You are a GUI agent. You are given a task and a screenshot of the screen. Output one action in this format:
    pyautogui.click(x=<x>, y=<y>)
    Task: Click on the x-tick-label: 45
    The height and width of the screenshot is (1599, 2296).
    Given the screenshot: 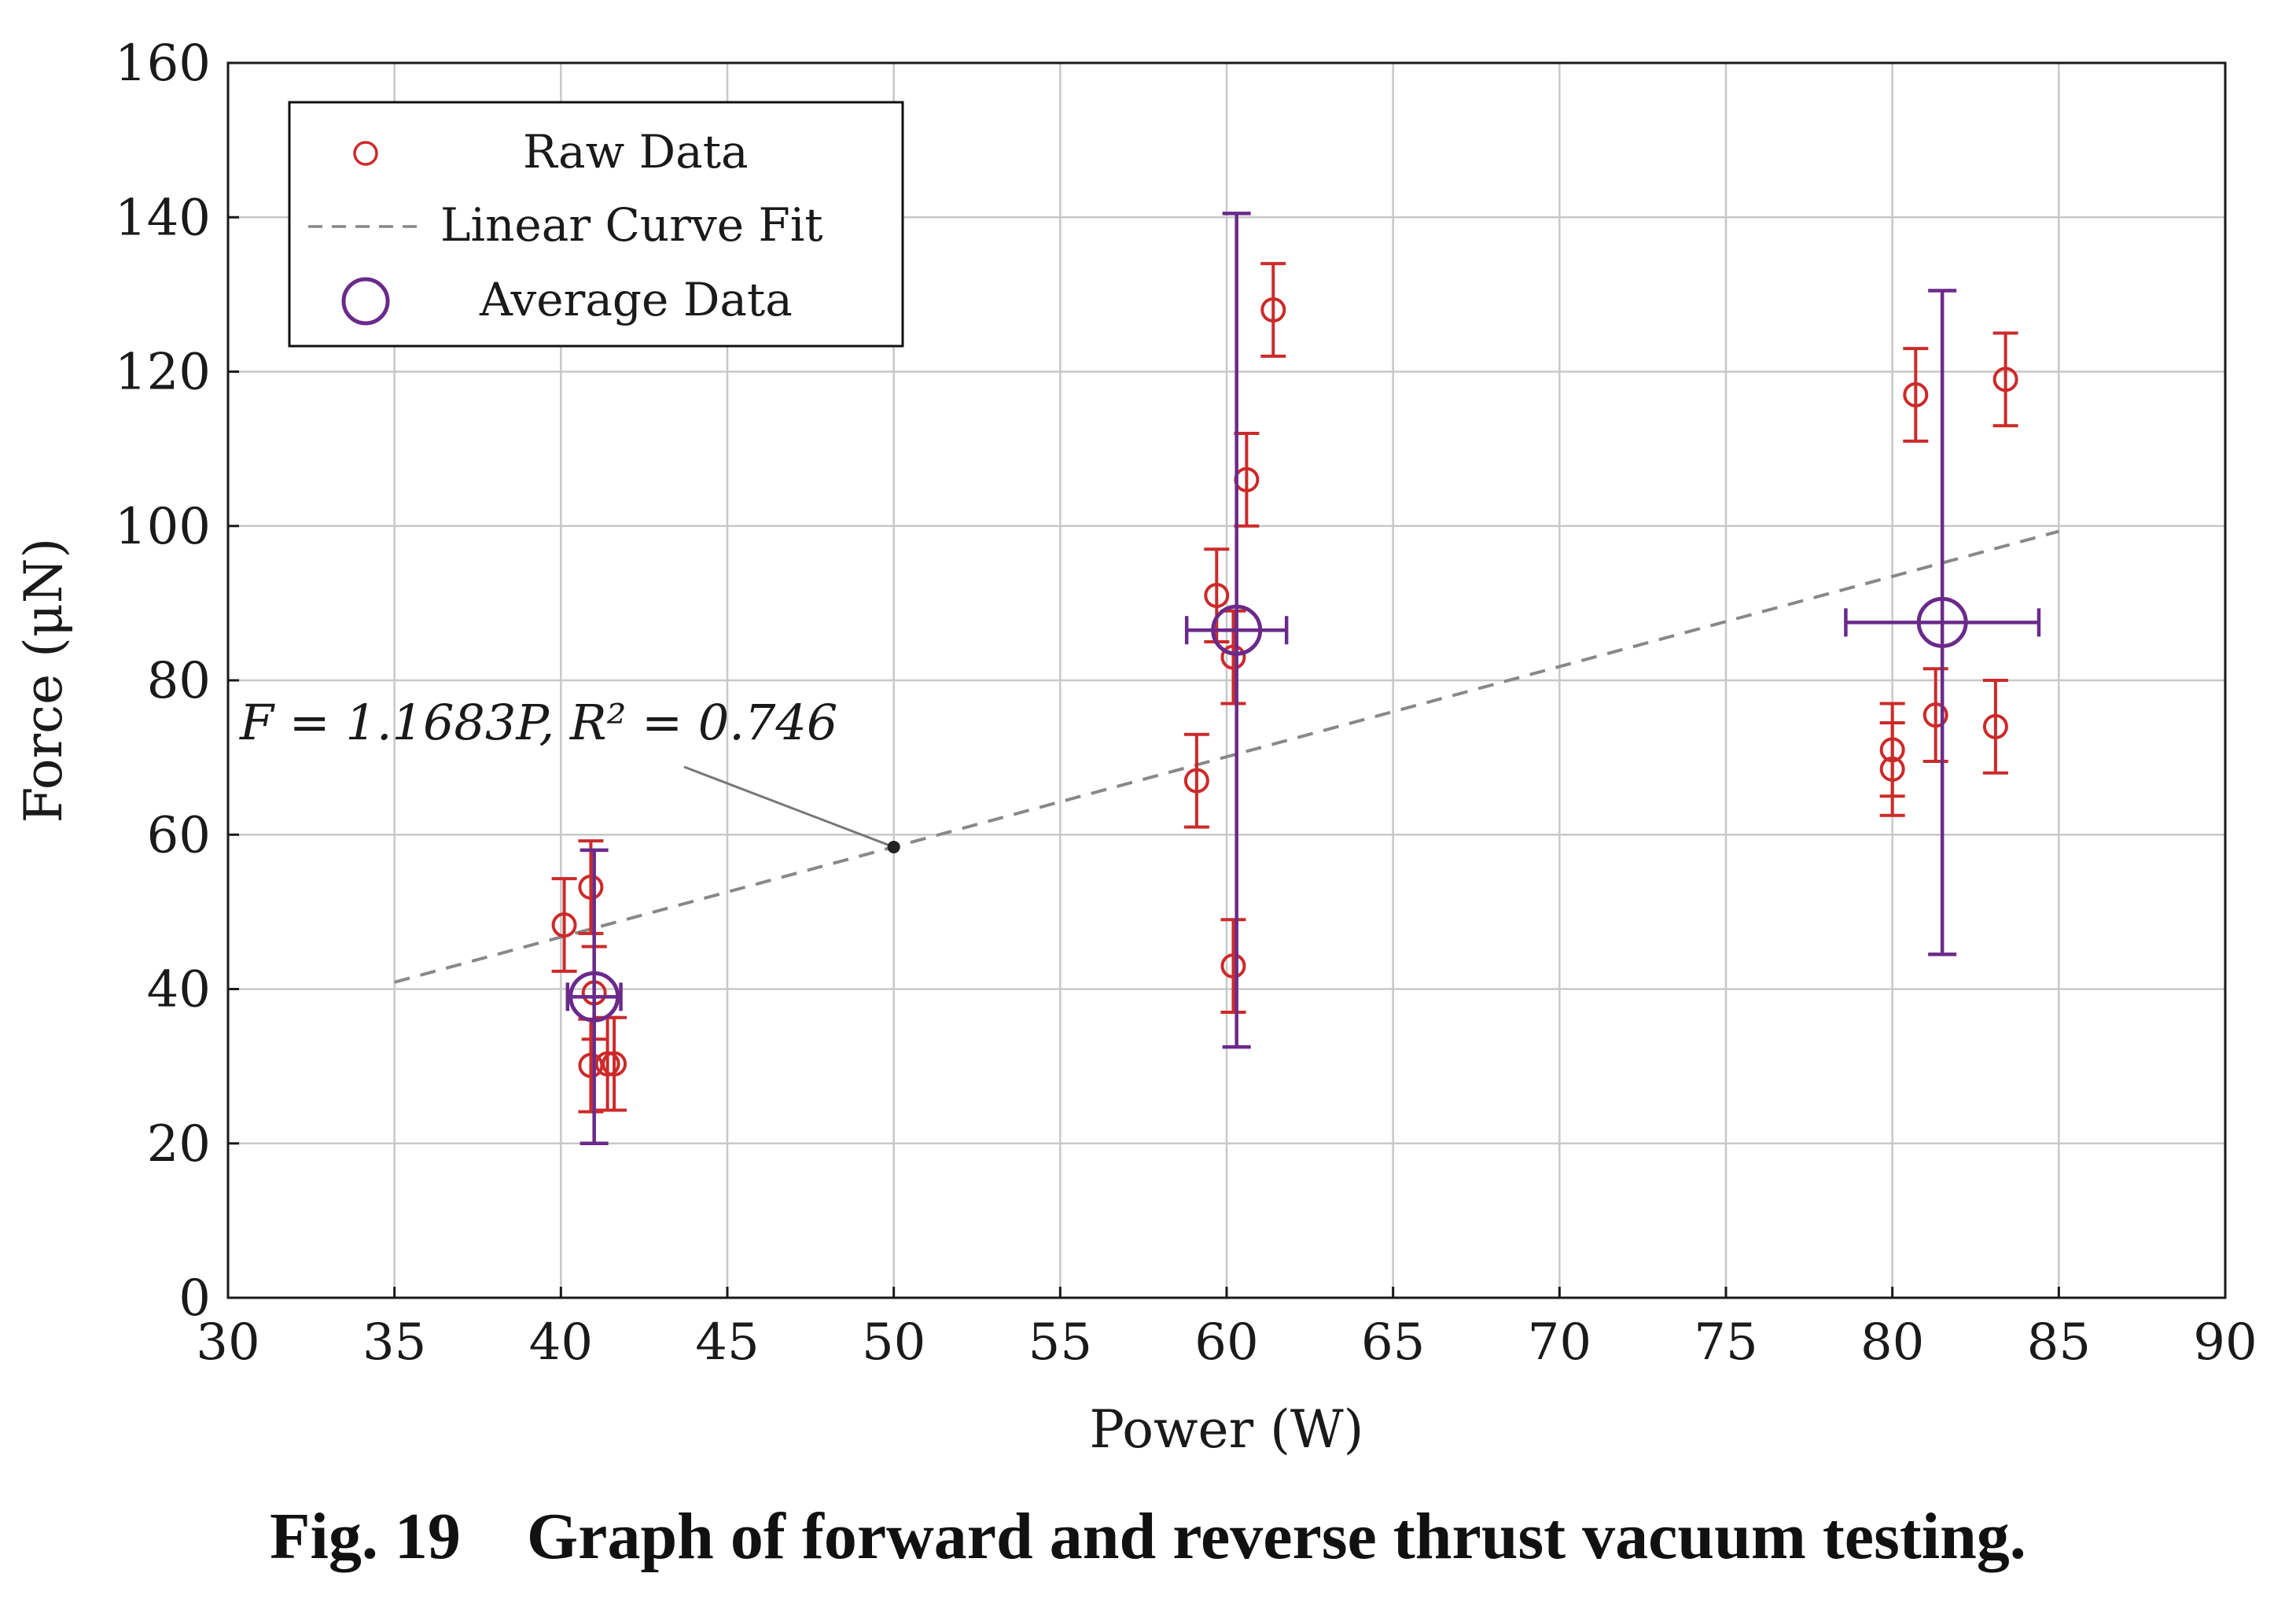 What is the action you would take?
    pyautogui.click(x=727, y=1342)
    